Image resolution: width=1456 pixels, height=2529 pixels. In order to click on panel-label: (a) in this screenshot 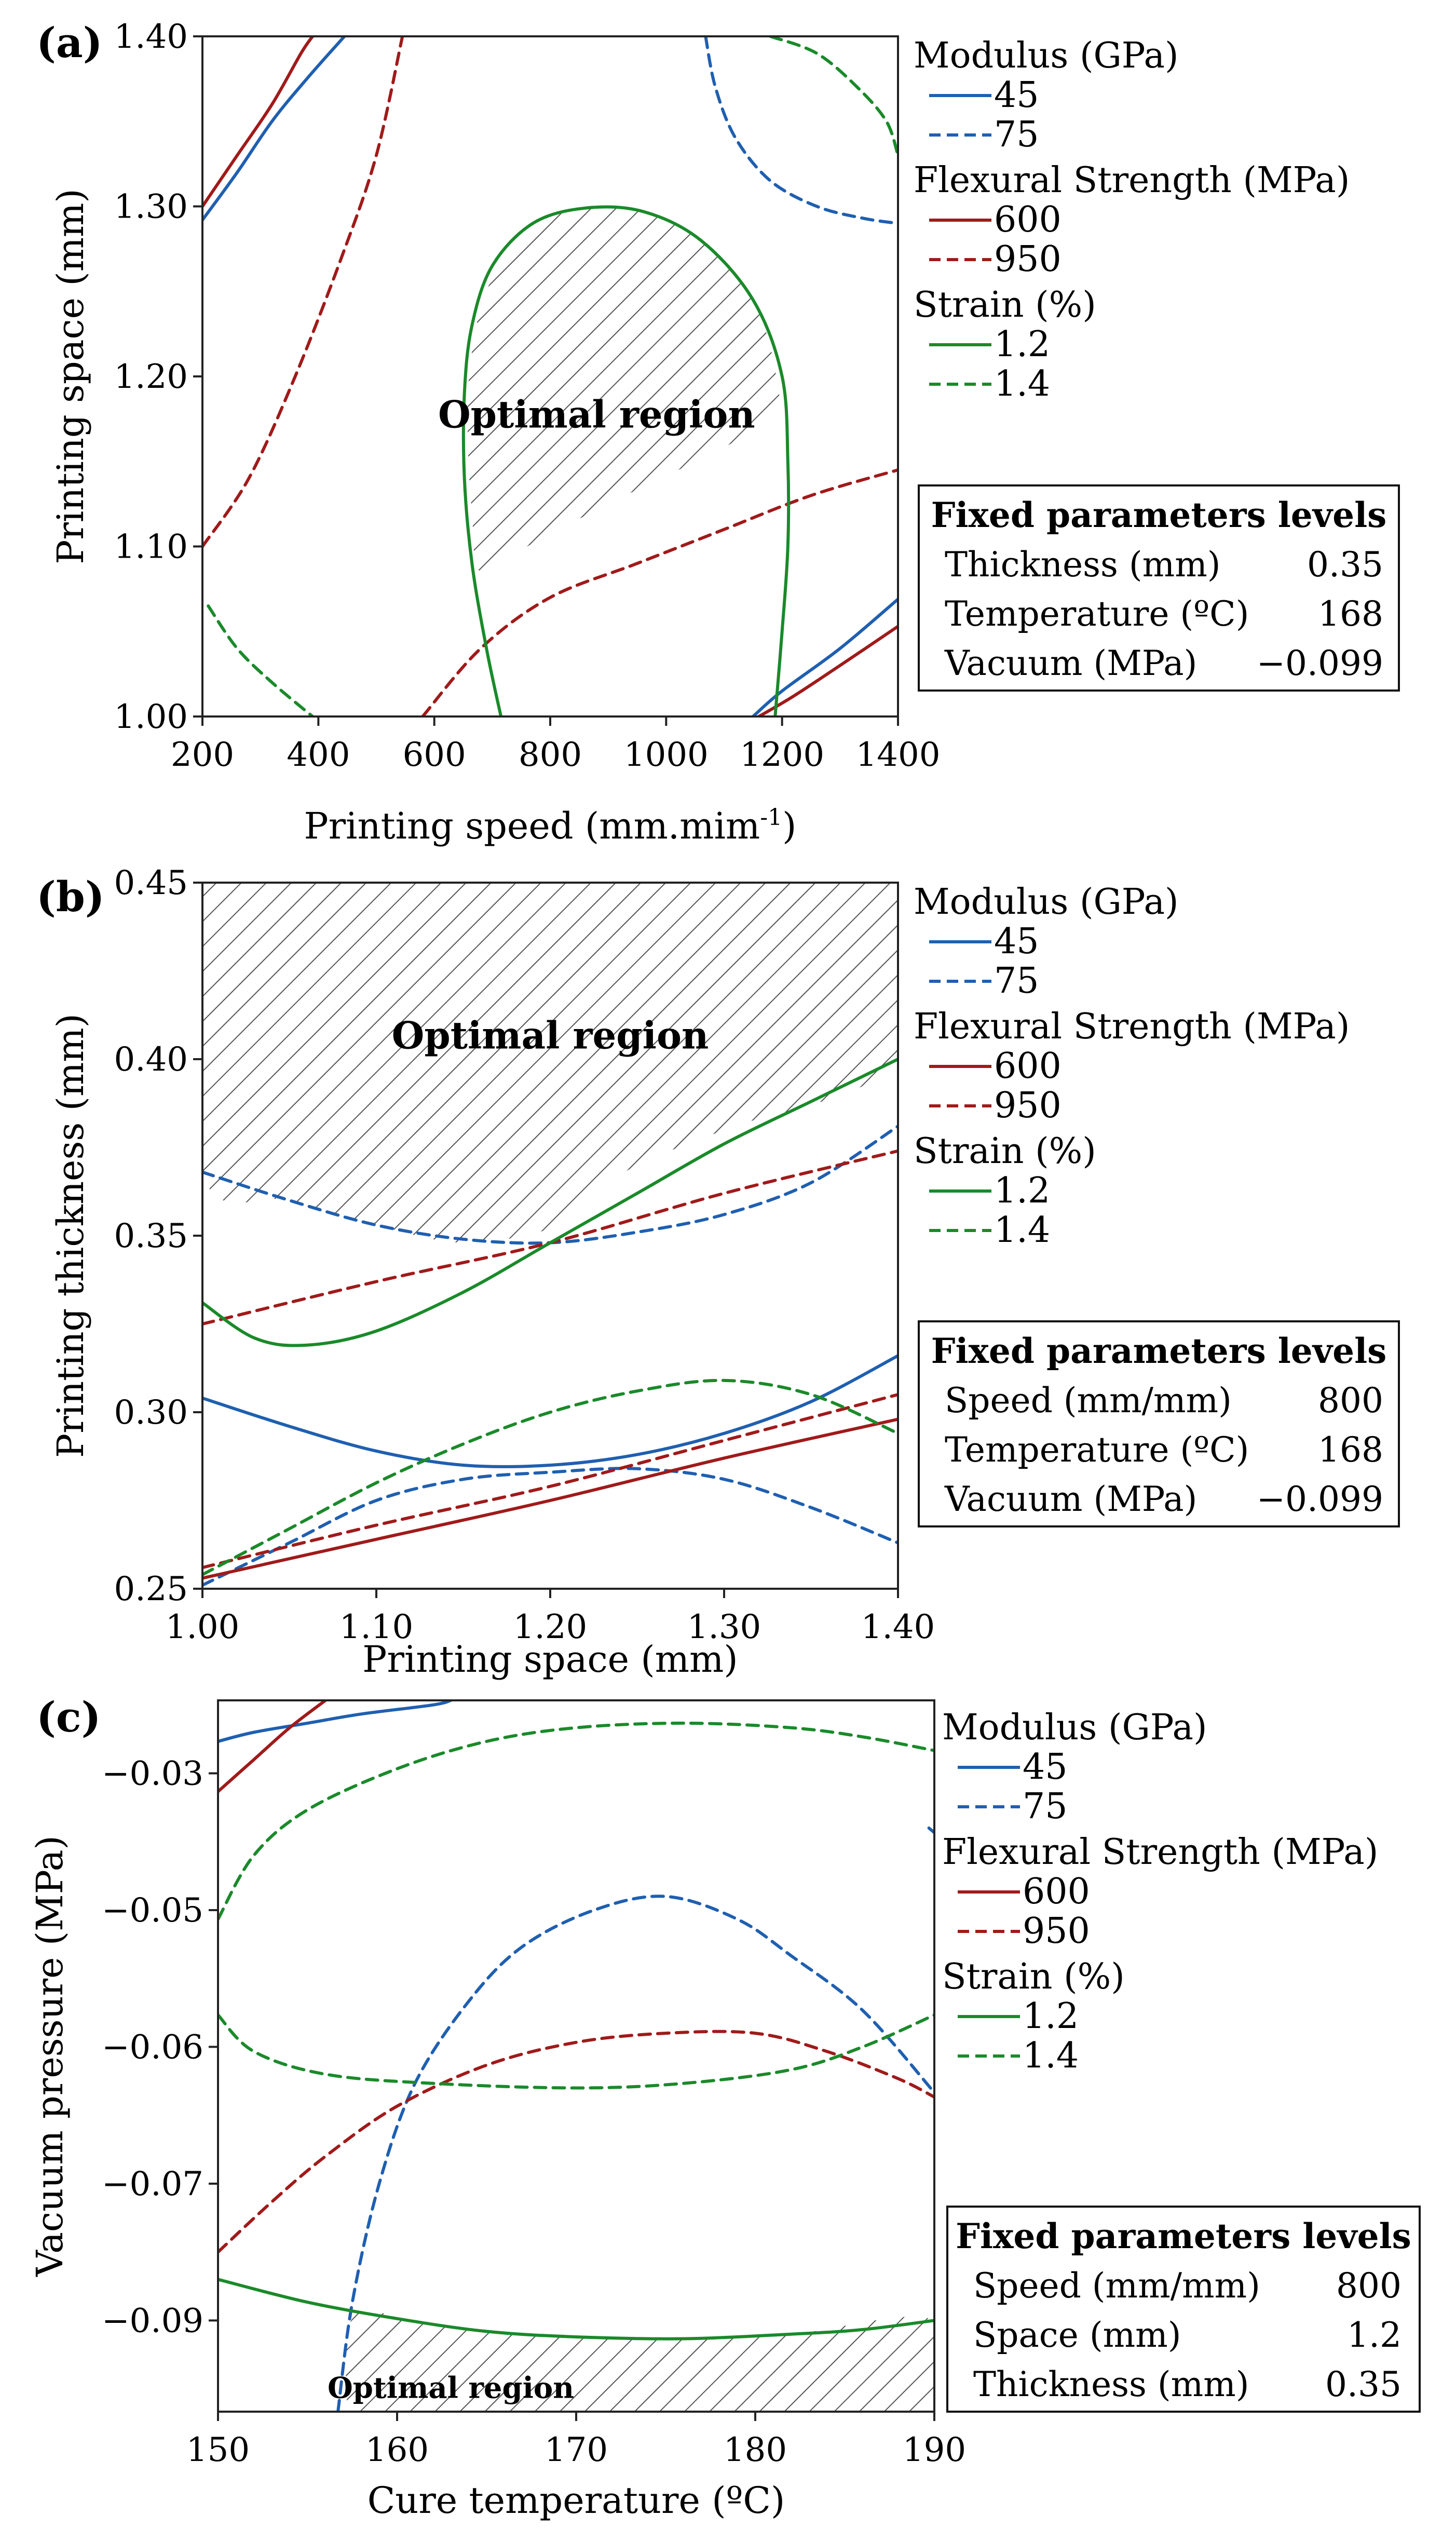, I will do `click(69, 42)`.